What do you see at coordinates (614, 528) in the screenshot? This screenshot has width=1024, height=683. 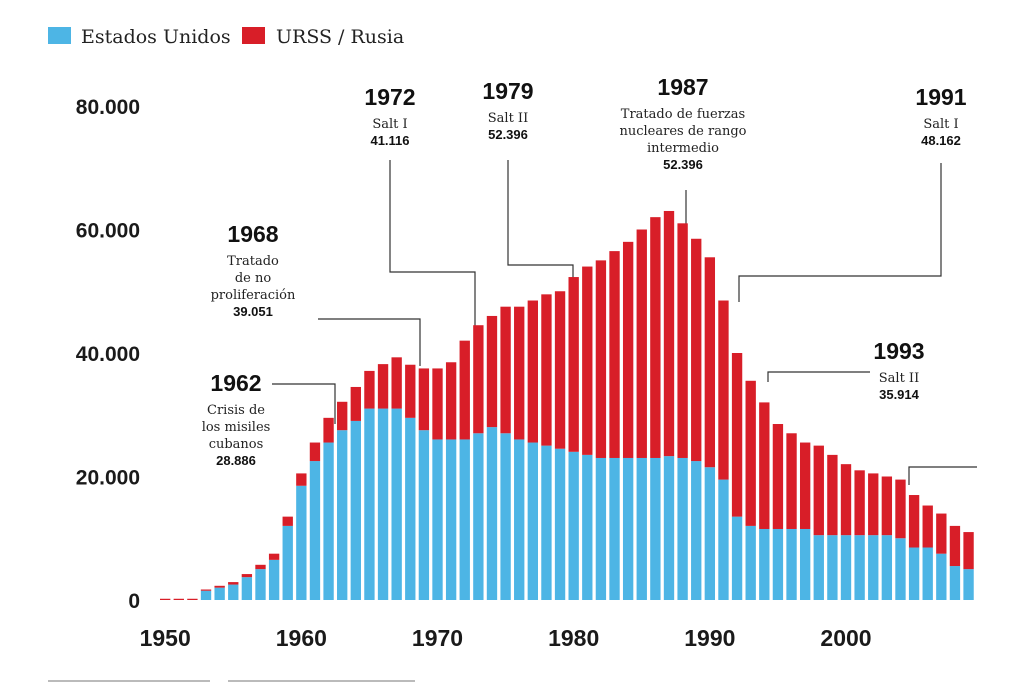 I see `bar-estados-unidos-1983` at bounding box center [614, 528].